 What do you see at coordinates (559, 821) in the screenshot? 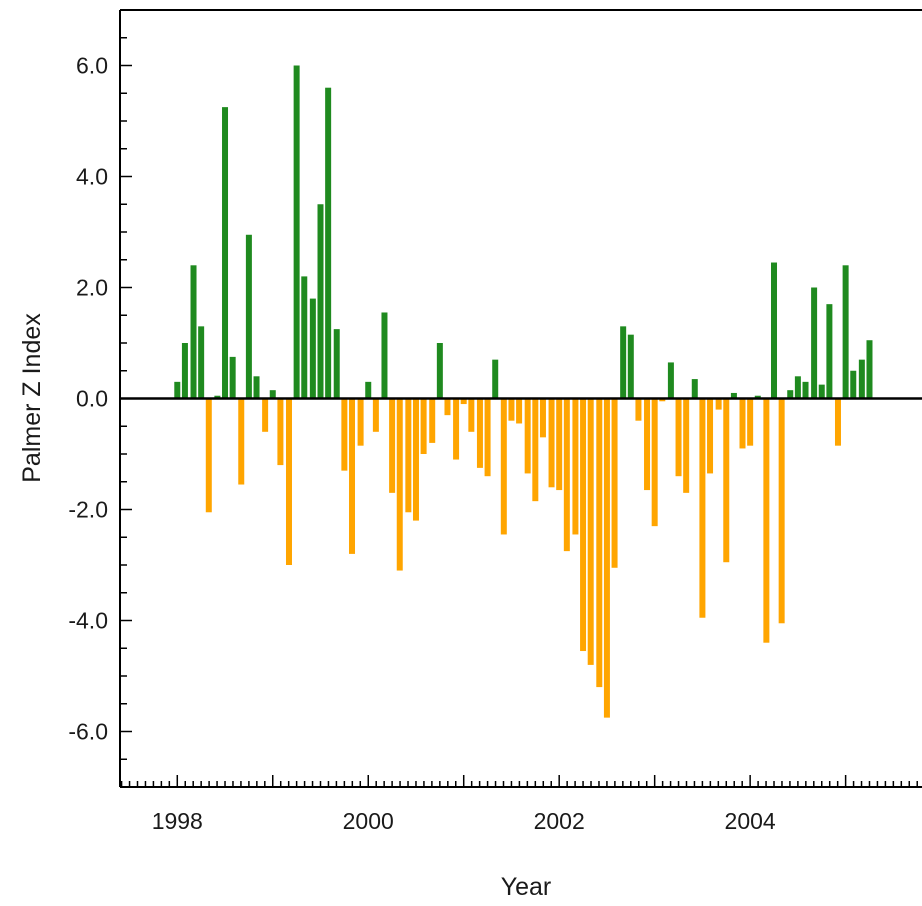
I see `x-tick-label: 2002` at bounding box center [559, 821].